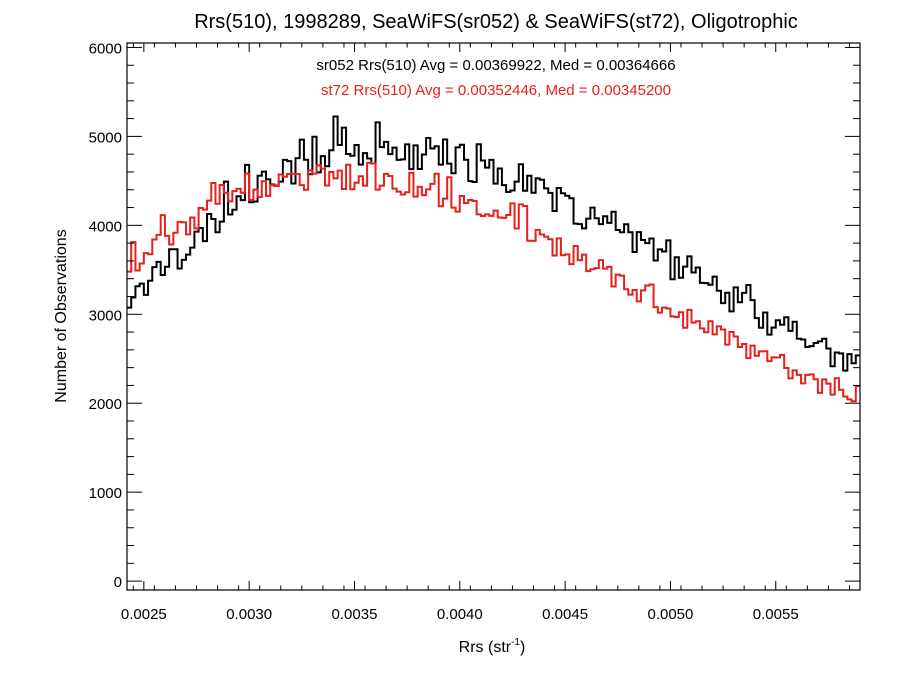 Image resolution: width=900 pixels, height=675 pixels. I want to click on y-tick-label-0: 0, so click(118, 582).